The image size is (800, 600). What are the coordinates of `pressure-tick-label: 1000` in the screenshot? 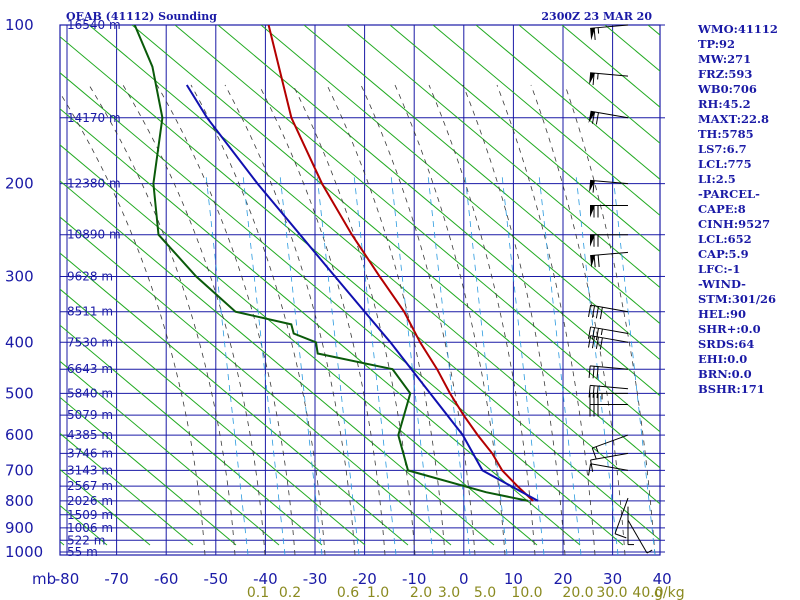 It's located at (24, 552).